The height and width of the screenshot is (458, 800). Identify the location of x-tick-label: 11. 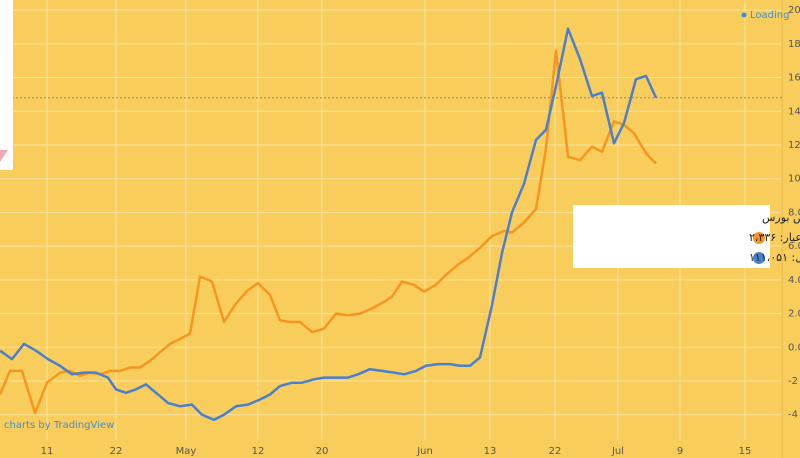
(47, 451).